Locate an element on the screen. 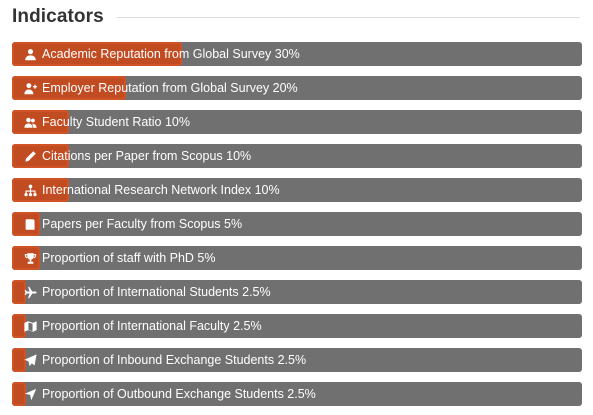 This screenshot has width=593, height=415. send-icon is located at coordinates (30, 360).